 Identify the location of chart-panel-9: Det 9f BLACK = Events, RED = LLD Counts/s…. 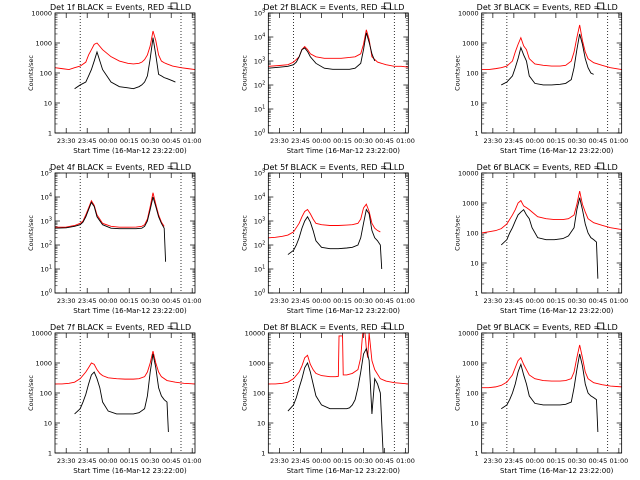
(541, 398).